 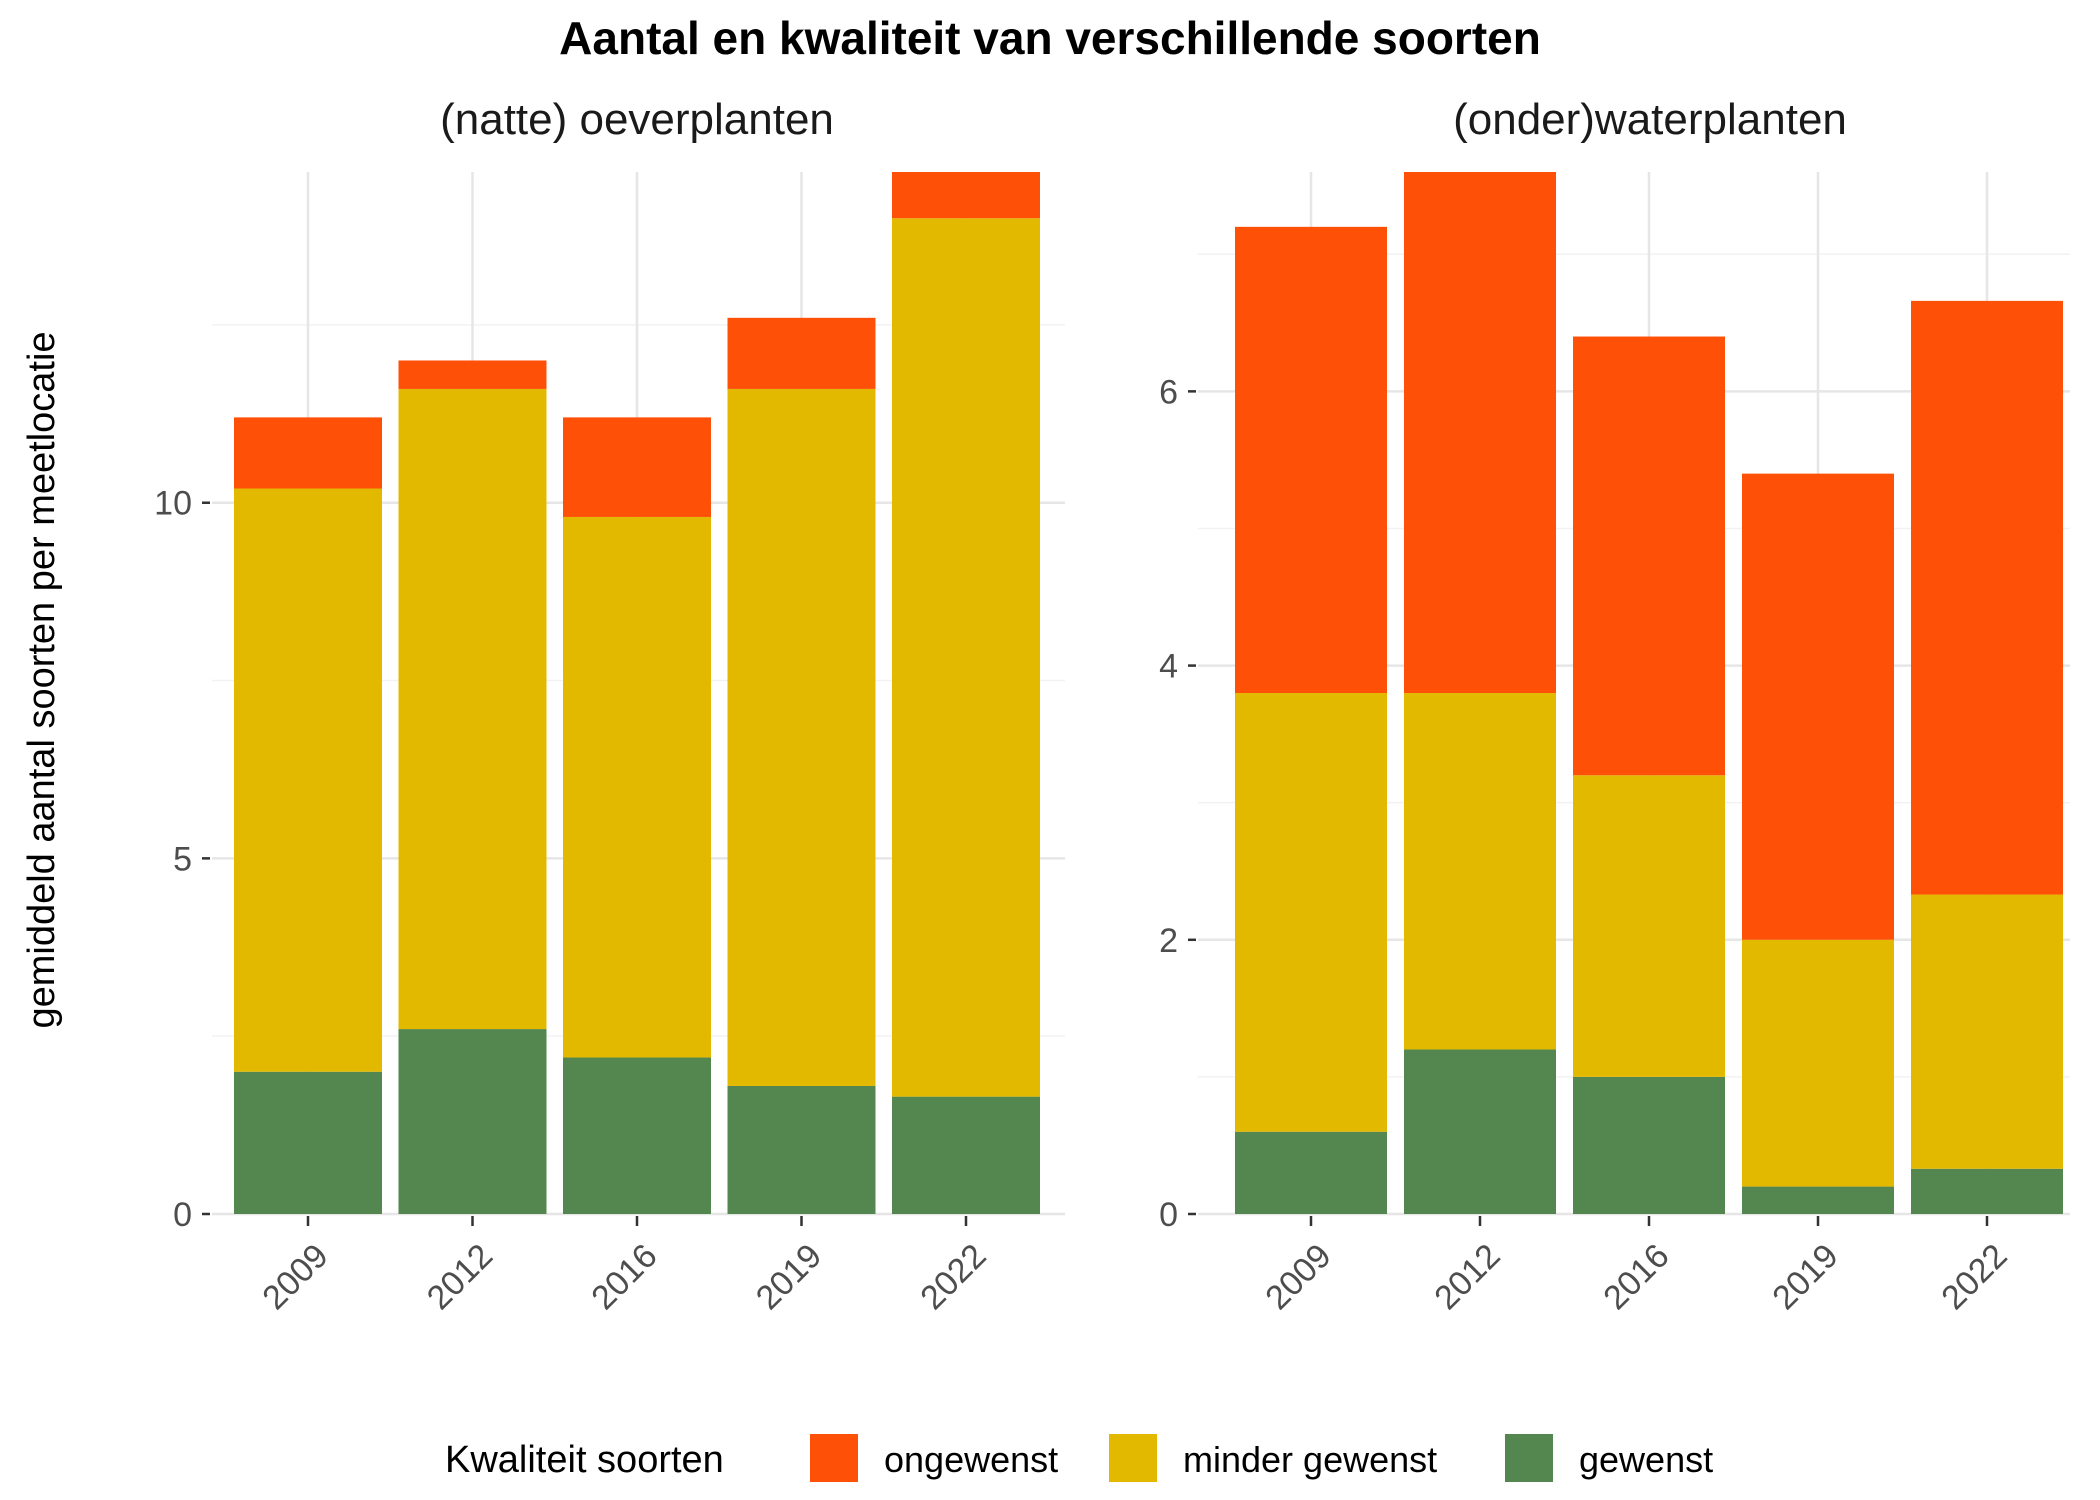 I want to click on bar-left-2012-gewenst, so click(x=472, y=1121).